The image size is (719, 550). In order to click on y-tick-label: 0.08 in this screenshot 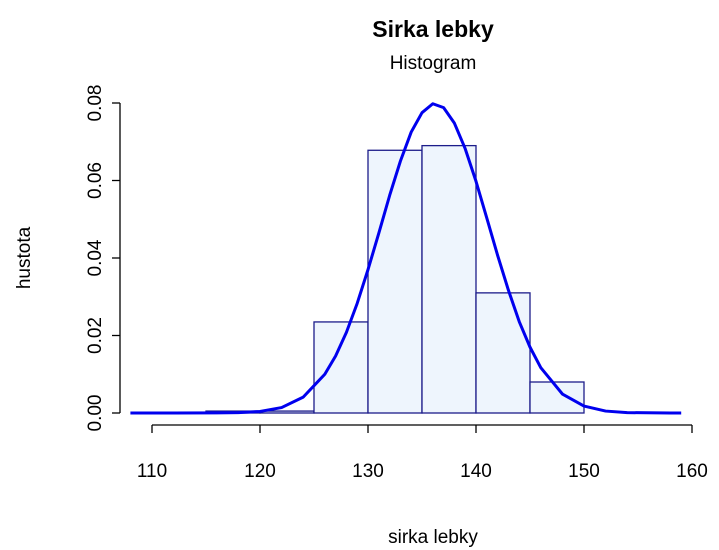, I will do `click(95, 103)`.